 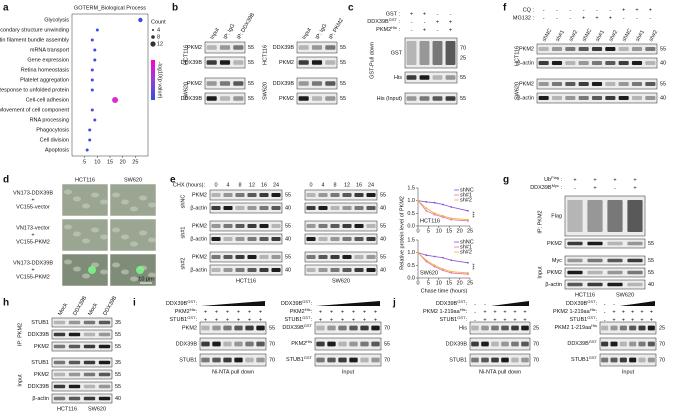 I want to click on lane-label: 24, so click(x=276, y=185).